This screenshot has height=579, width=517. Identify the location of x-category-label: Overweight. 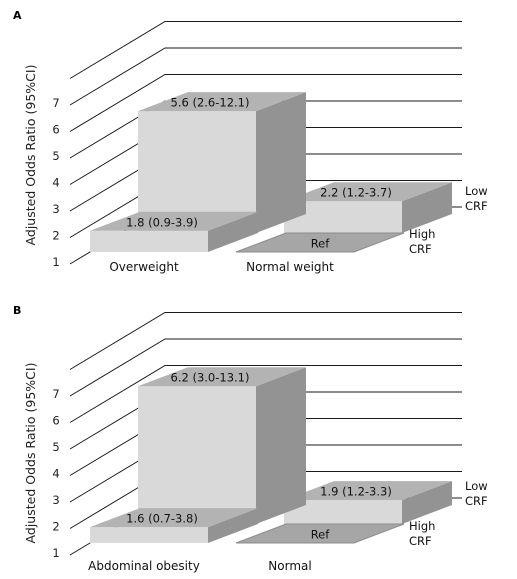
(144, 267).